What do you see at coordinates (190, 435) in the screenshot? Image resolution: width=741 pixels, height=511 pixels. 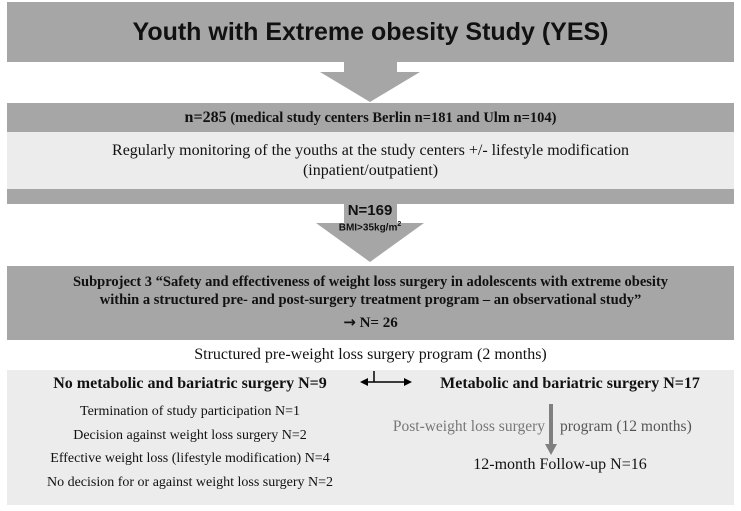 I see `no-surgery-item-decision-against: Decision against weight loss surgery N=2` at bounding box center [190, 435].